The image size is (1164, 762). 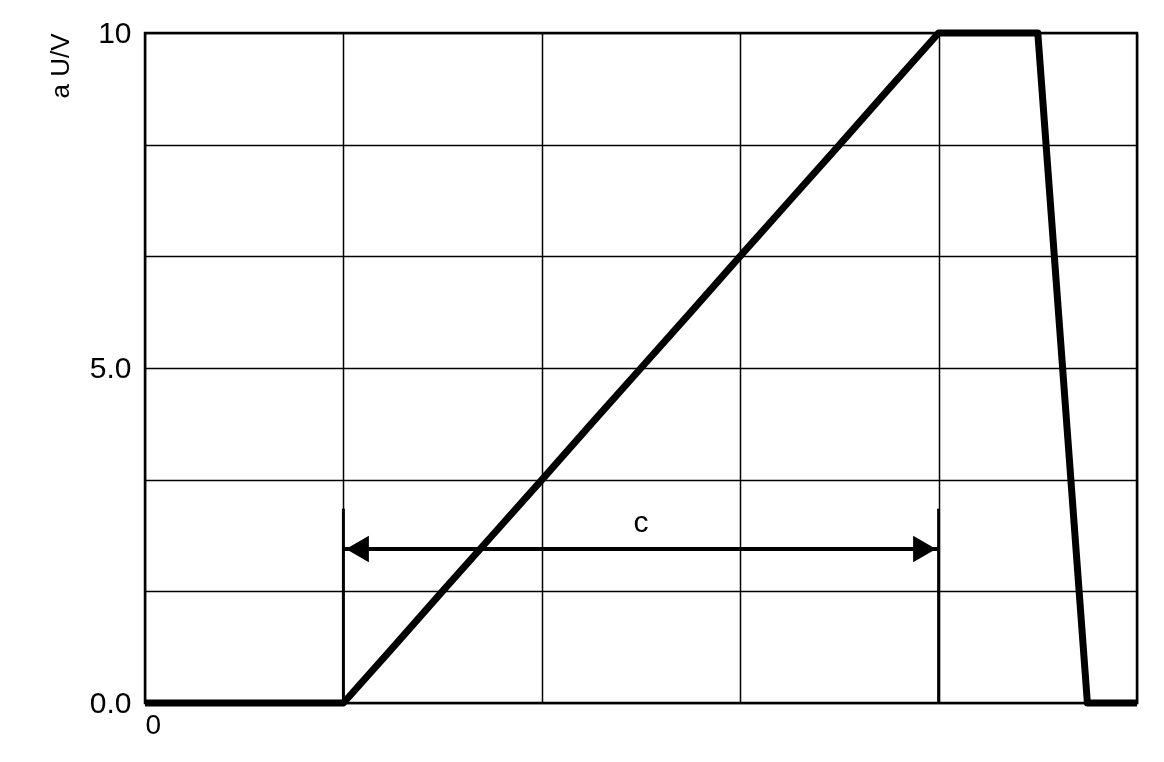 What do you see at coordinates (153, 724) in the screenshot?
I see `x-tick-label: 0` at bounding box center [153, 724].